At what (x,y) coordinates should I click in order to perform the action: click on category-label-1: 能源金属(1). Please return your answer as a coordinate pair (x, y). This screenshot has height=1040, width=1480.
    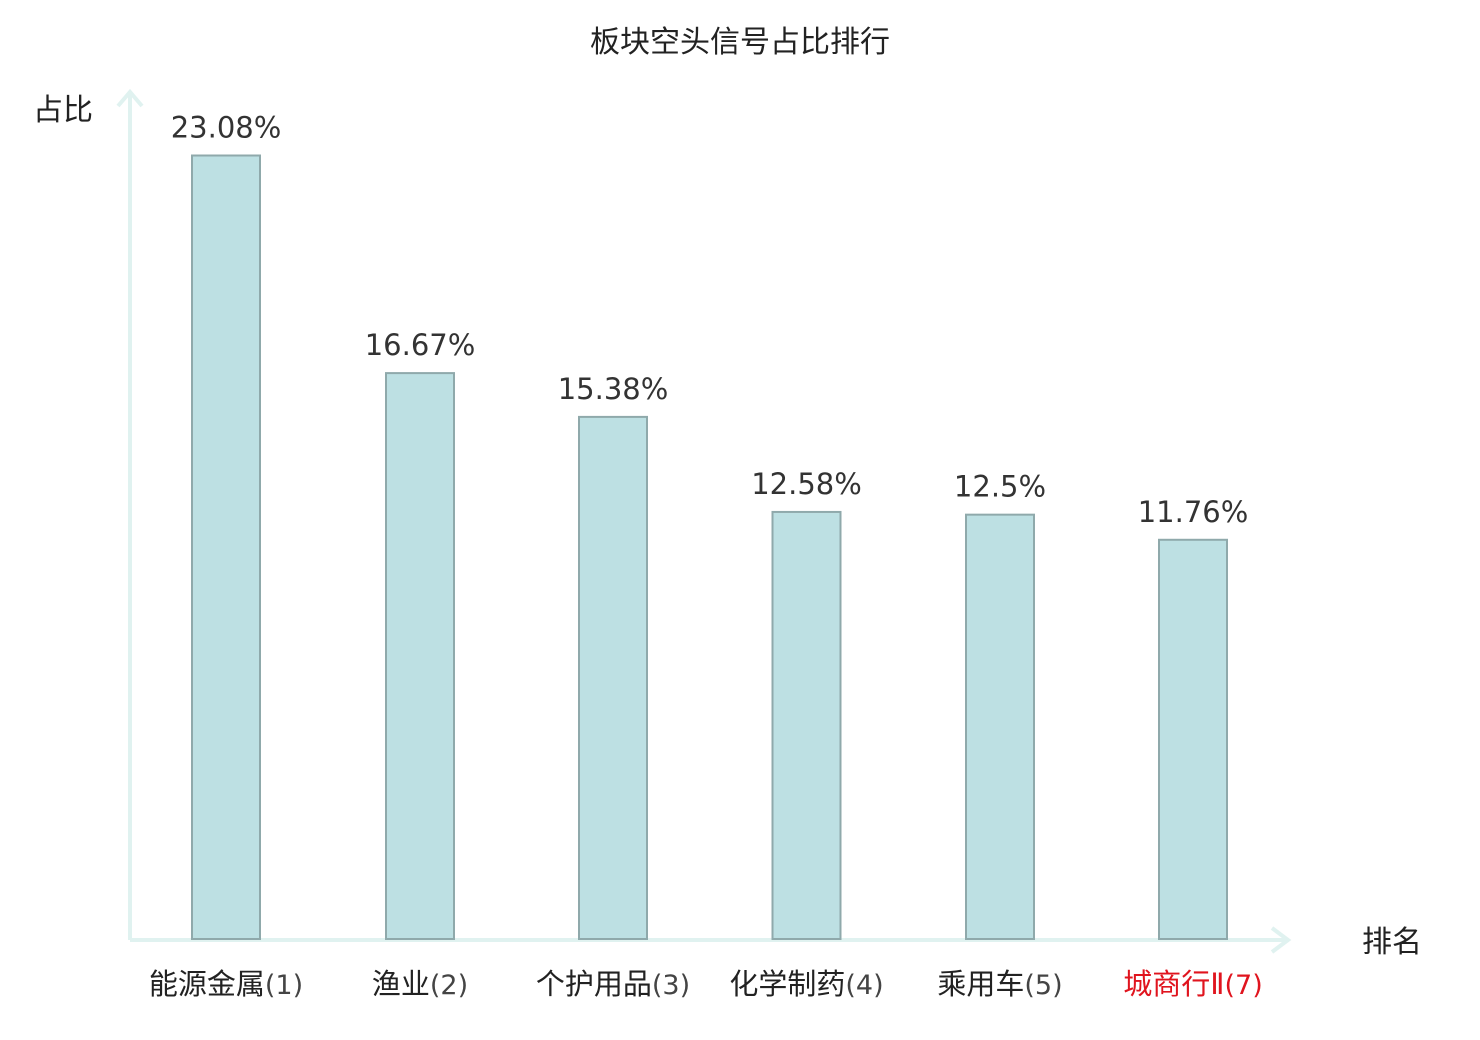
    Looking at the image, I should click on (226, 984).